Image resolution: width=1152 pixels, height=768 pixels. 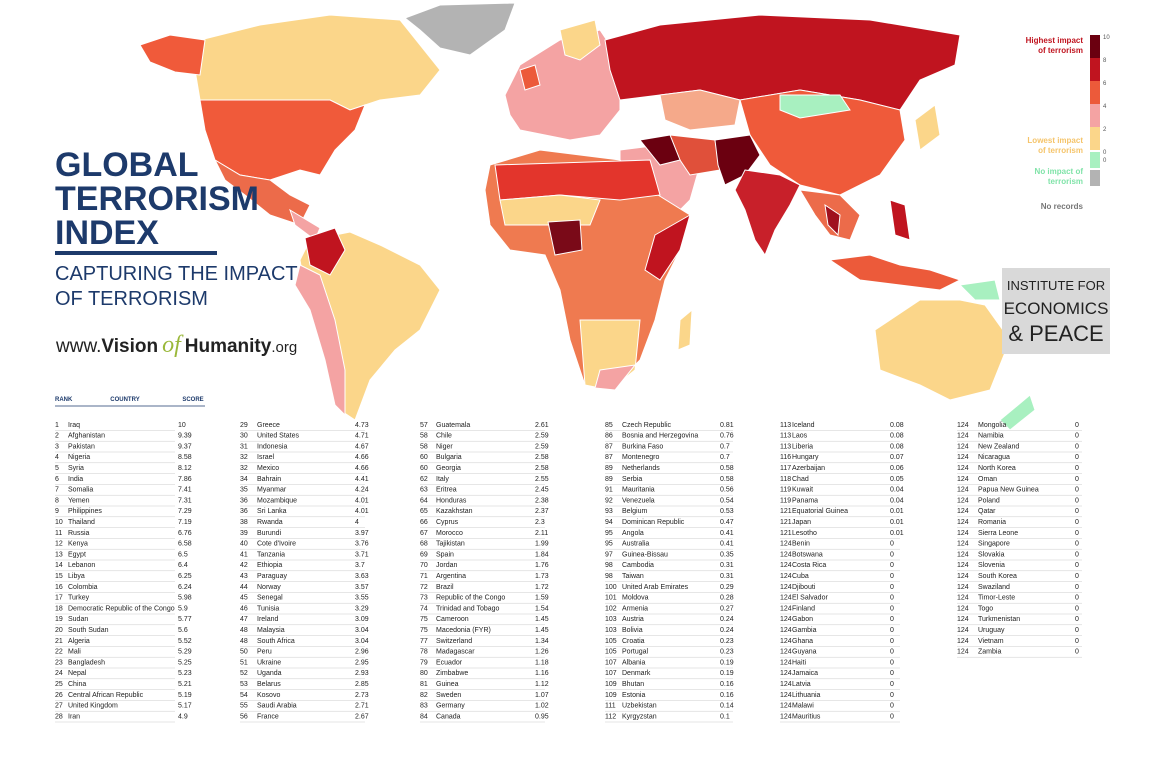 What do you see at coordinates (244, 533) in the screenshot?
I see `rank: 39` at bounding box center [244, 533].